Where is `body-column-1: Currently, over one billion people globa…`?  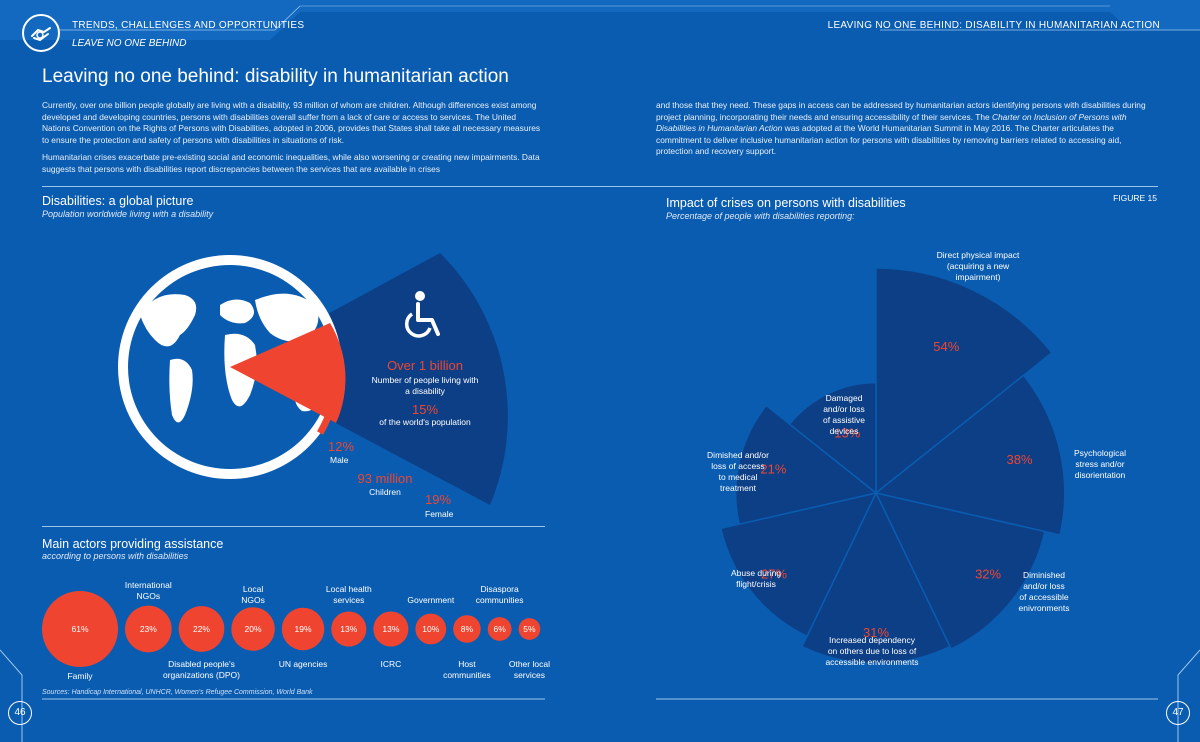 body-column-1: Currently, over one billion people globa… is located at coordinates (293, 140).